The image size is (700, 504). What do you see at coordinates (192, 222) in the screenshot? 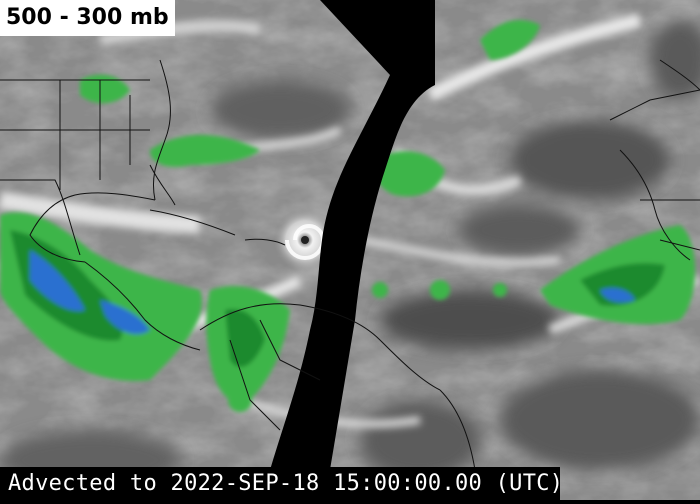
I see `cuba-coast` at bounding box center [192, 222].